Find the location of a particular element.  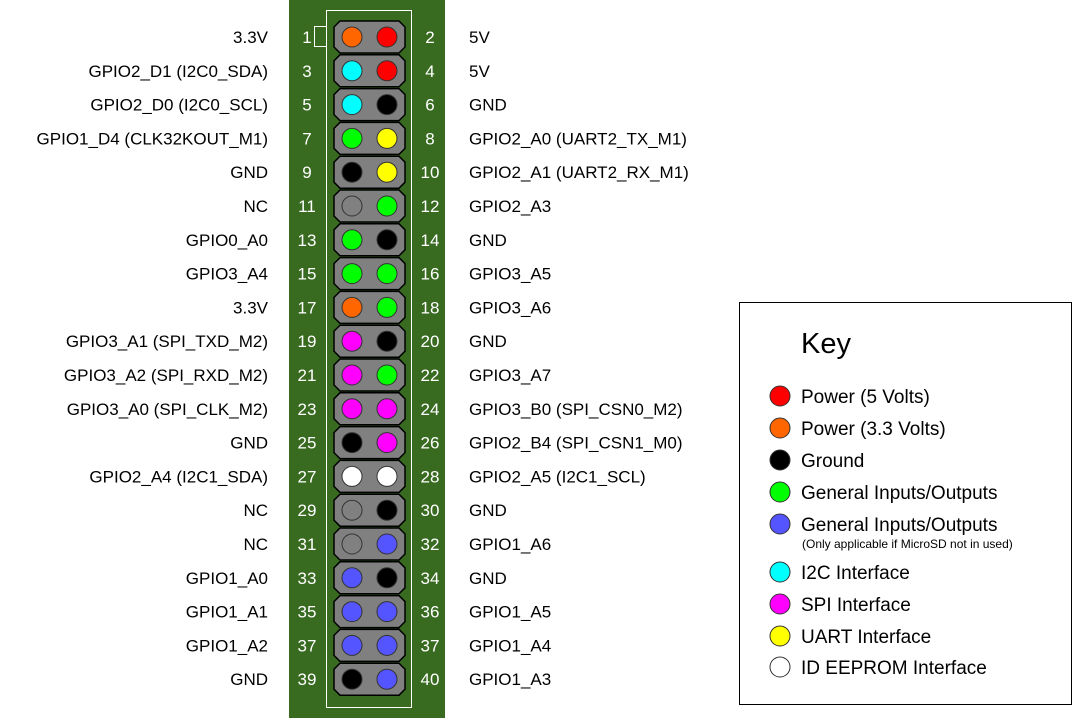

pin-label: GPIO2_A5 (I2C1_SCL) is located at coordinates (557, 476).